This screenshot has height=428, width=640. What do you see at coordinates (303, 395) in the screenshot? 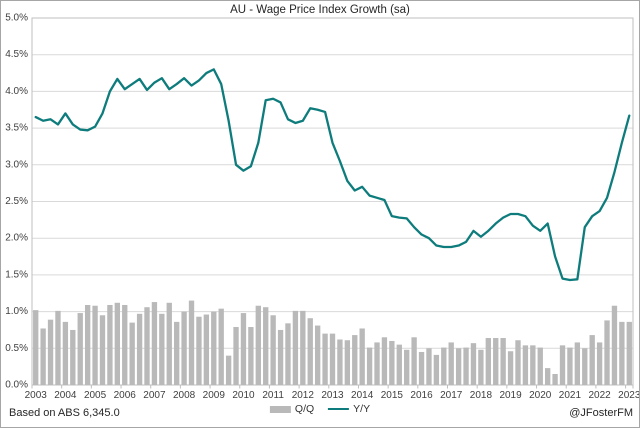
I see `svg-text: 2012` at bounding box center [303, 395].